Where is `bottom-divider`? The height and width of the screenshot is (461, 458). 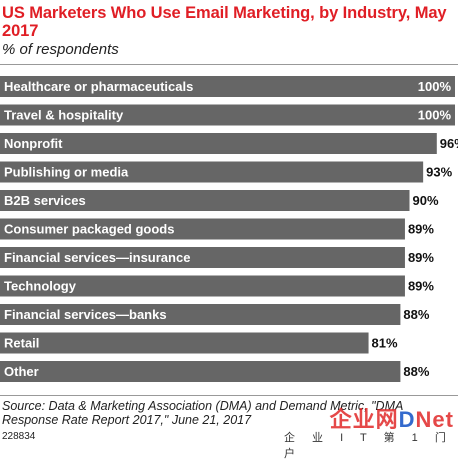 bottom-divider is located at coordinates (229, 395).